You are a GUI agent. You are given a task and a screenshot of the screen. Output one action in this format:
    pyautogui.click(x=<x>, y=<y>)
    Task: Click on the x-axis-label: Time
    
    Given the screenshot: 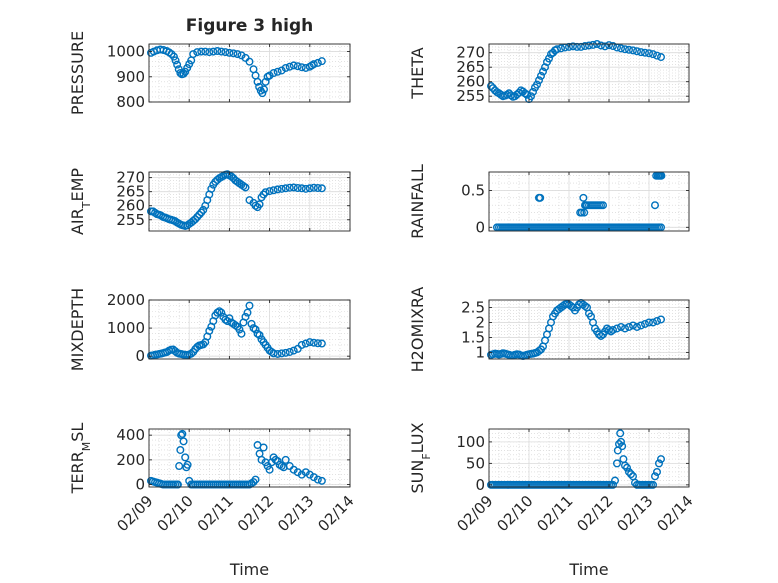 What is the action you would take?
    pyautogui.click(x=249, y=569)
    